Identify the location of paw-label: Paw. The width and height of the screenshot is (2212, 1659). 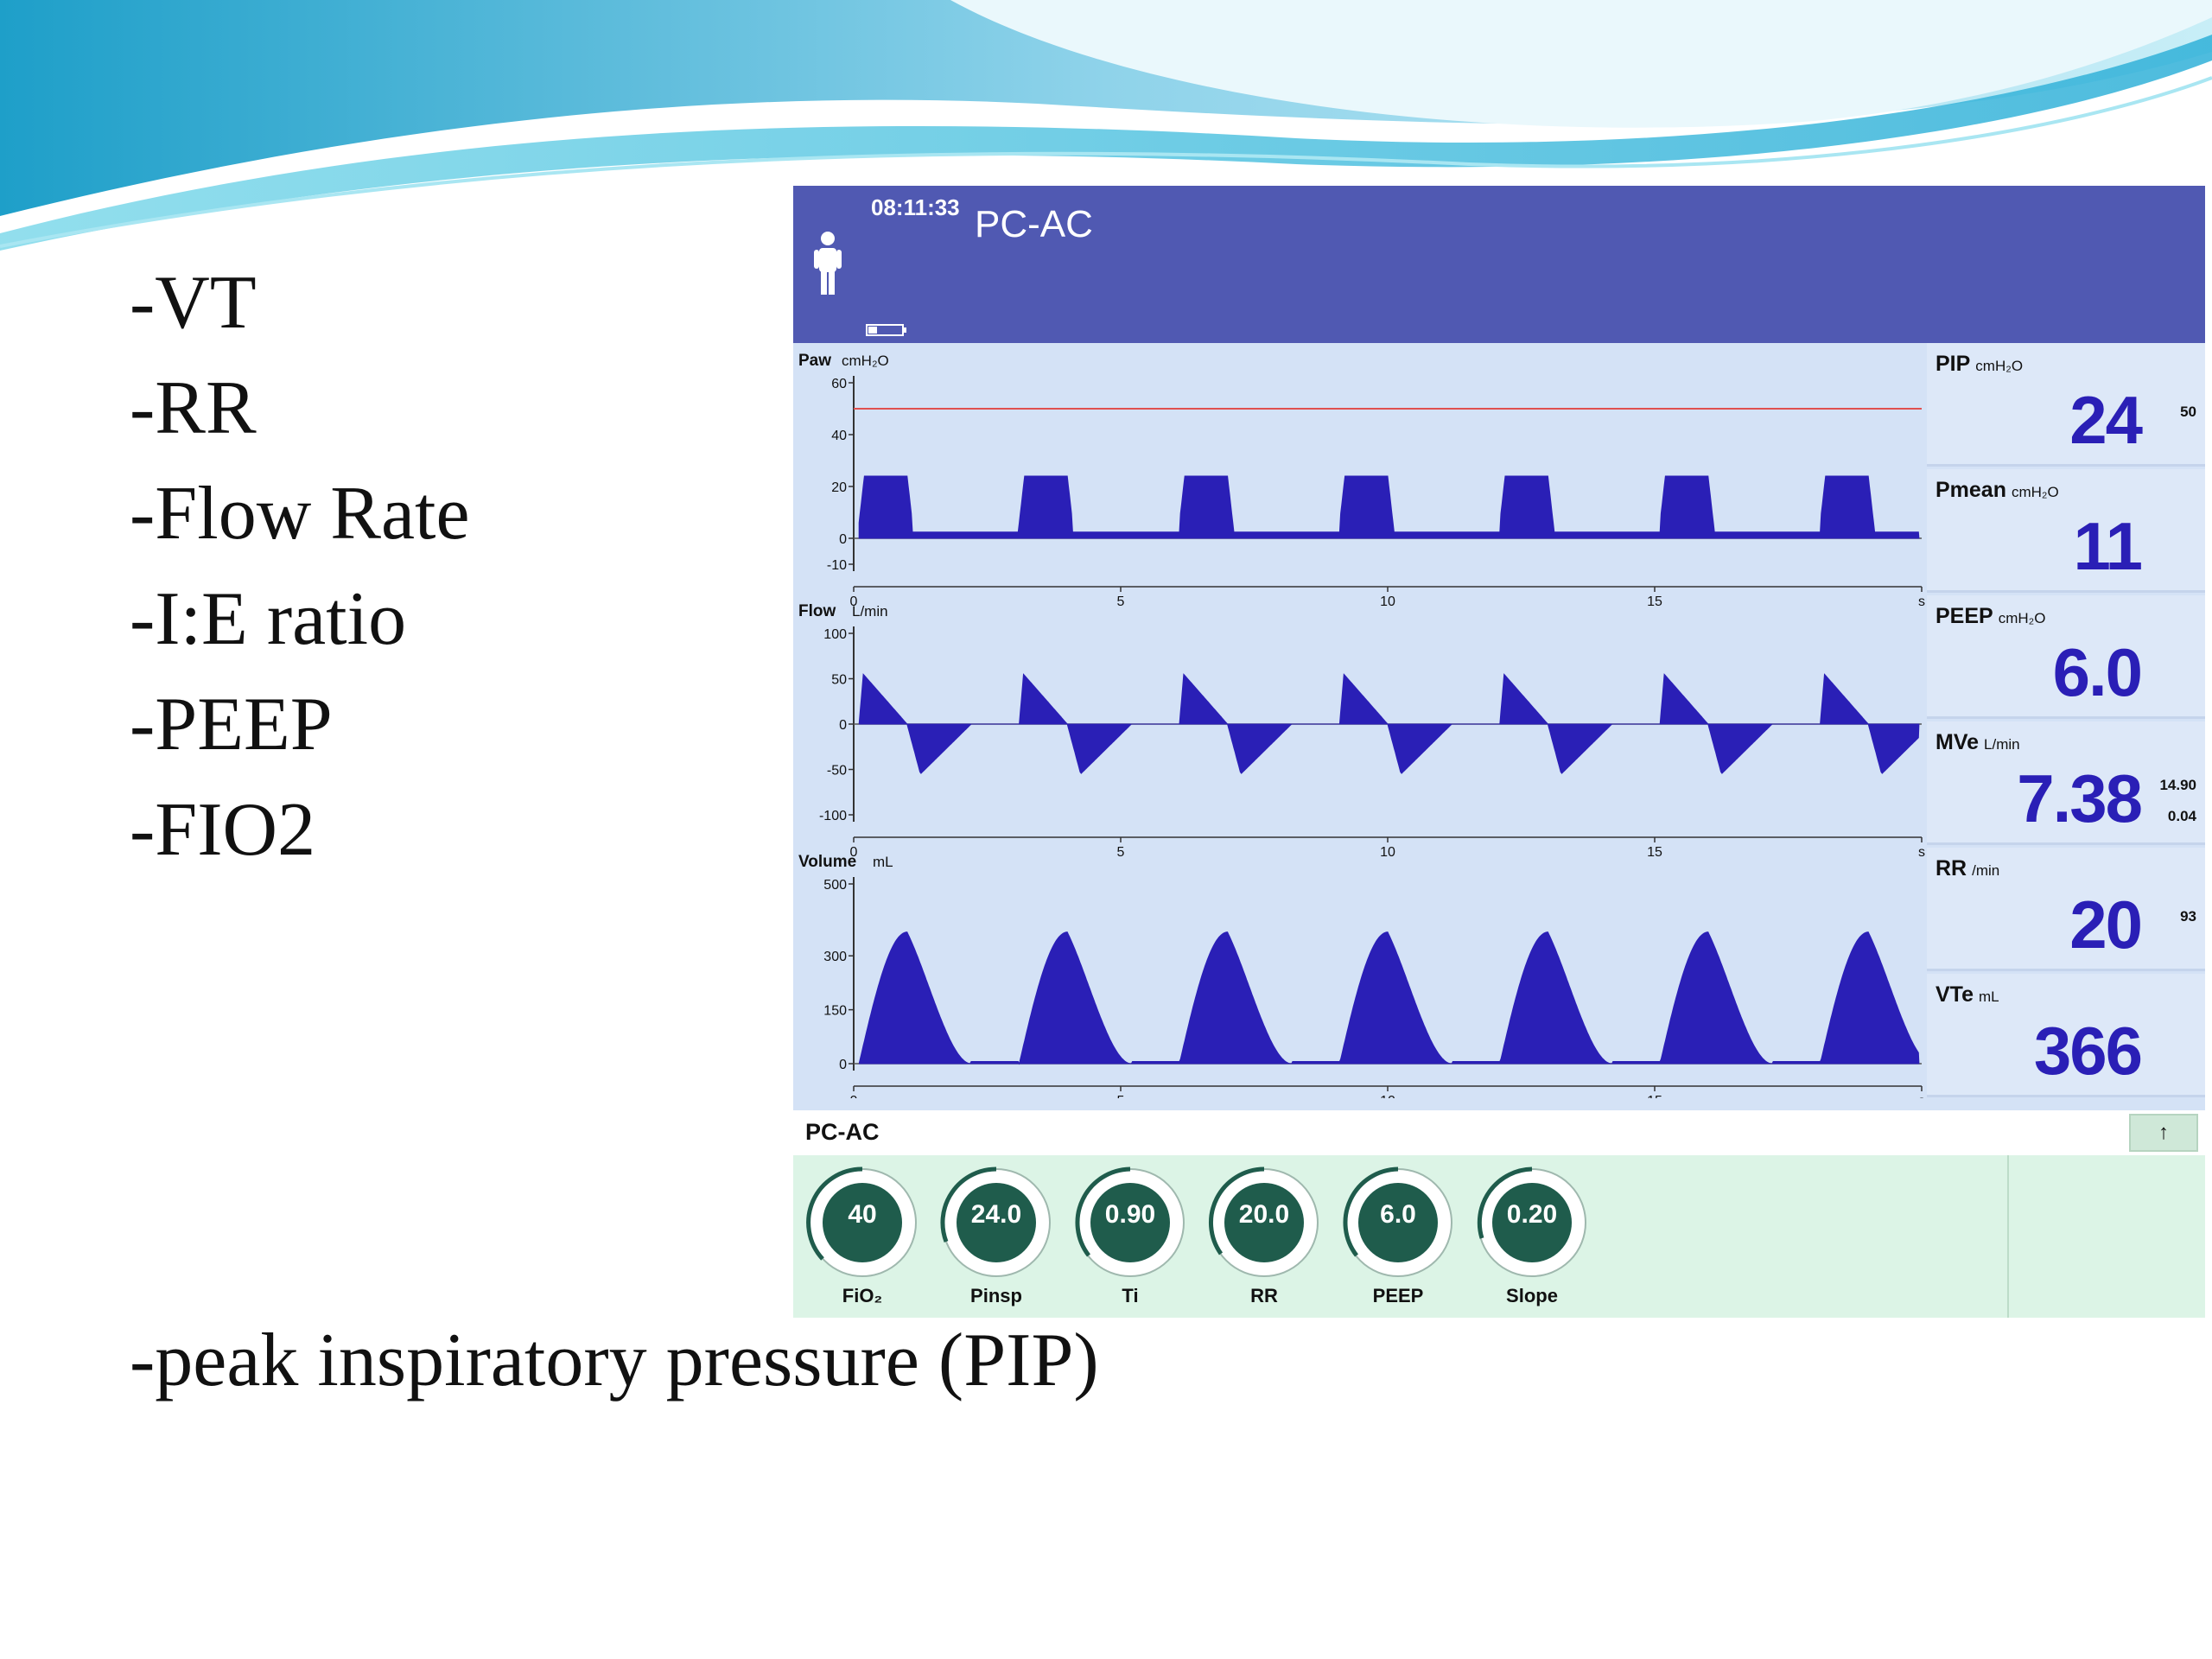
(814, 361).